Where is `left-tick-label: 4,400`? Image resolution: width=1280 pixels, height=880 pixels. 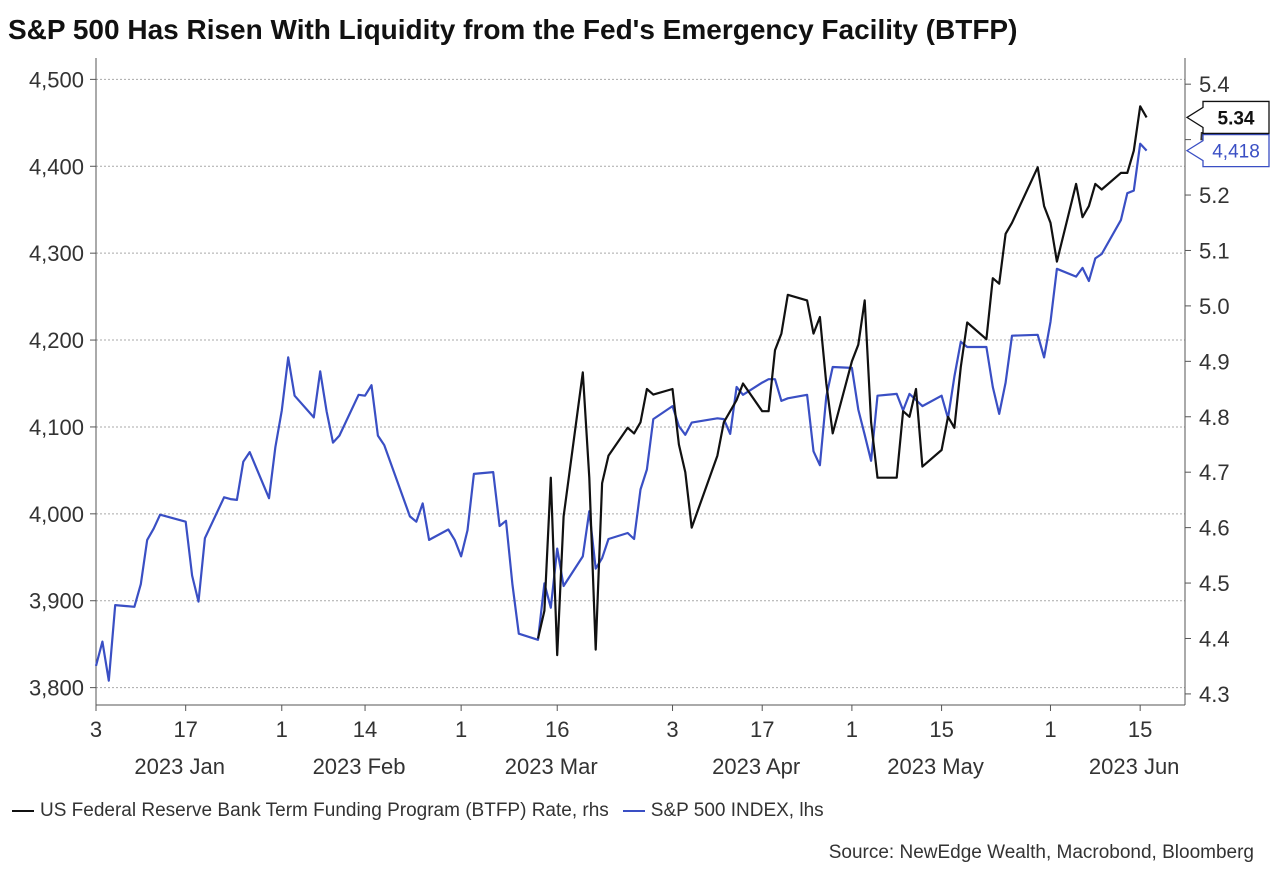
left-tick-label: 4,400 is located at coordinates (56, 166).